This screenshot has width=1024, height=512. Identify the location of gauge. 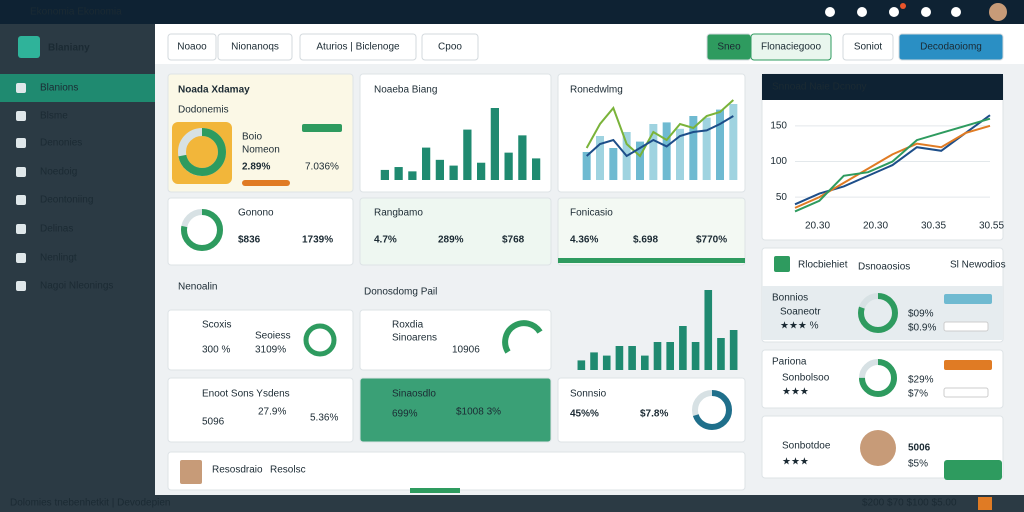
(522, 337).